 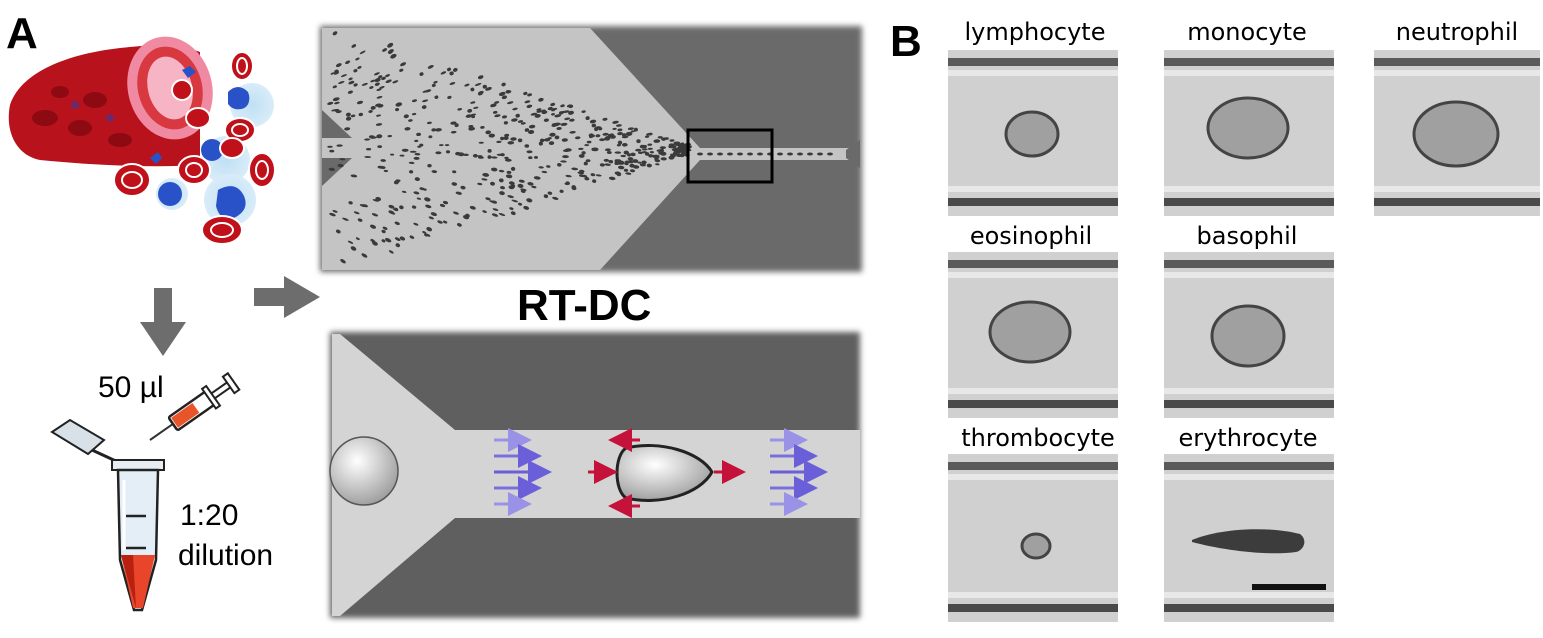 I want to click on force-arrows, so click(x=667, y=473).